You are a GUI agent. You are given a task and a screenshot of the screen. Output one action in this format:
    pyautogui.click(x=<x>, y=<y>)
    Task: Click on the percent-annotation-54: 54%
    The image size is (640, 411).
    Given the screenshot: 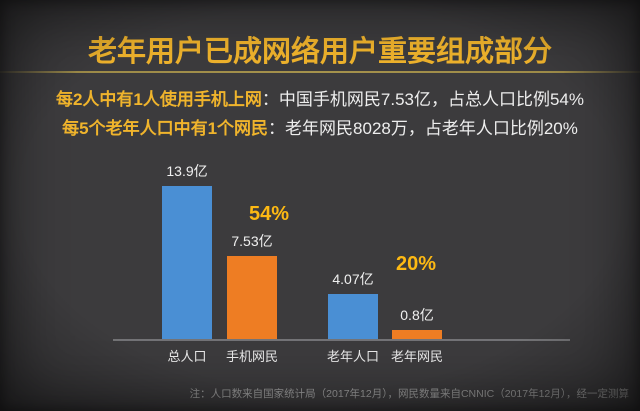 What is the action you would take?
    pyautogui.click(x=269, y=214)
    